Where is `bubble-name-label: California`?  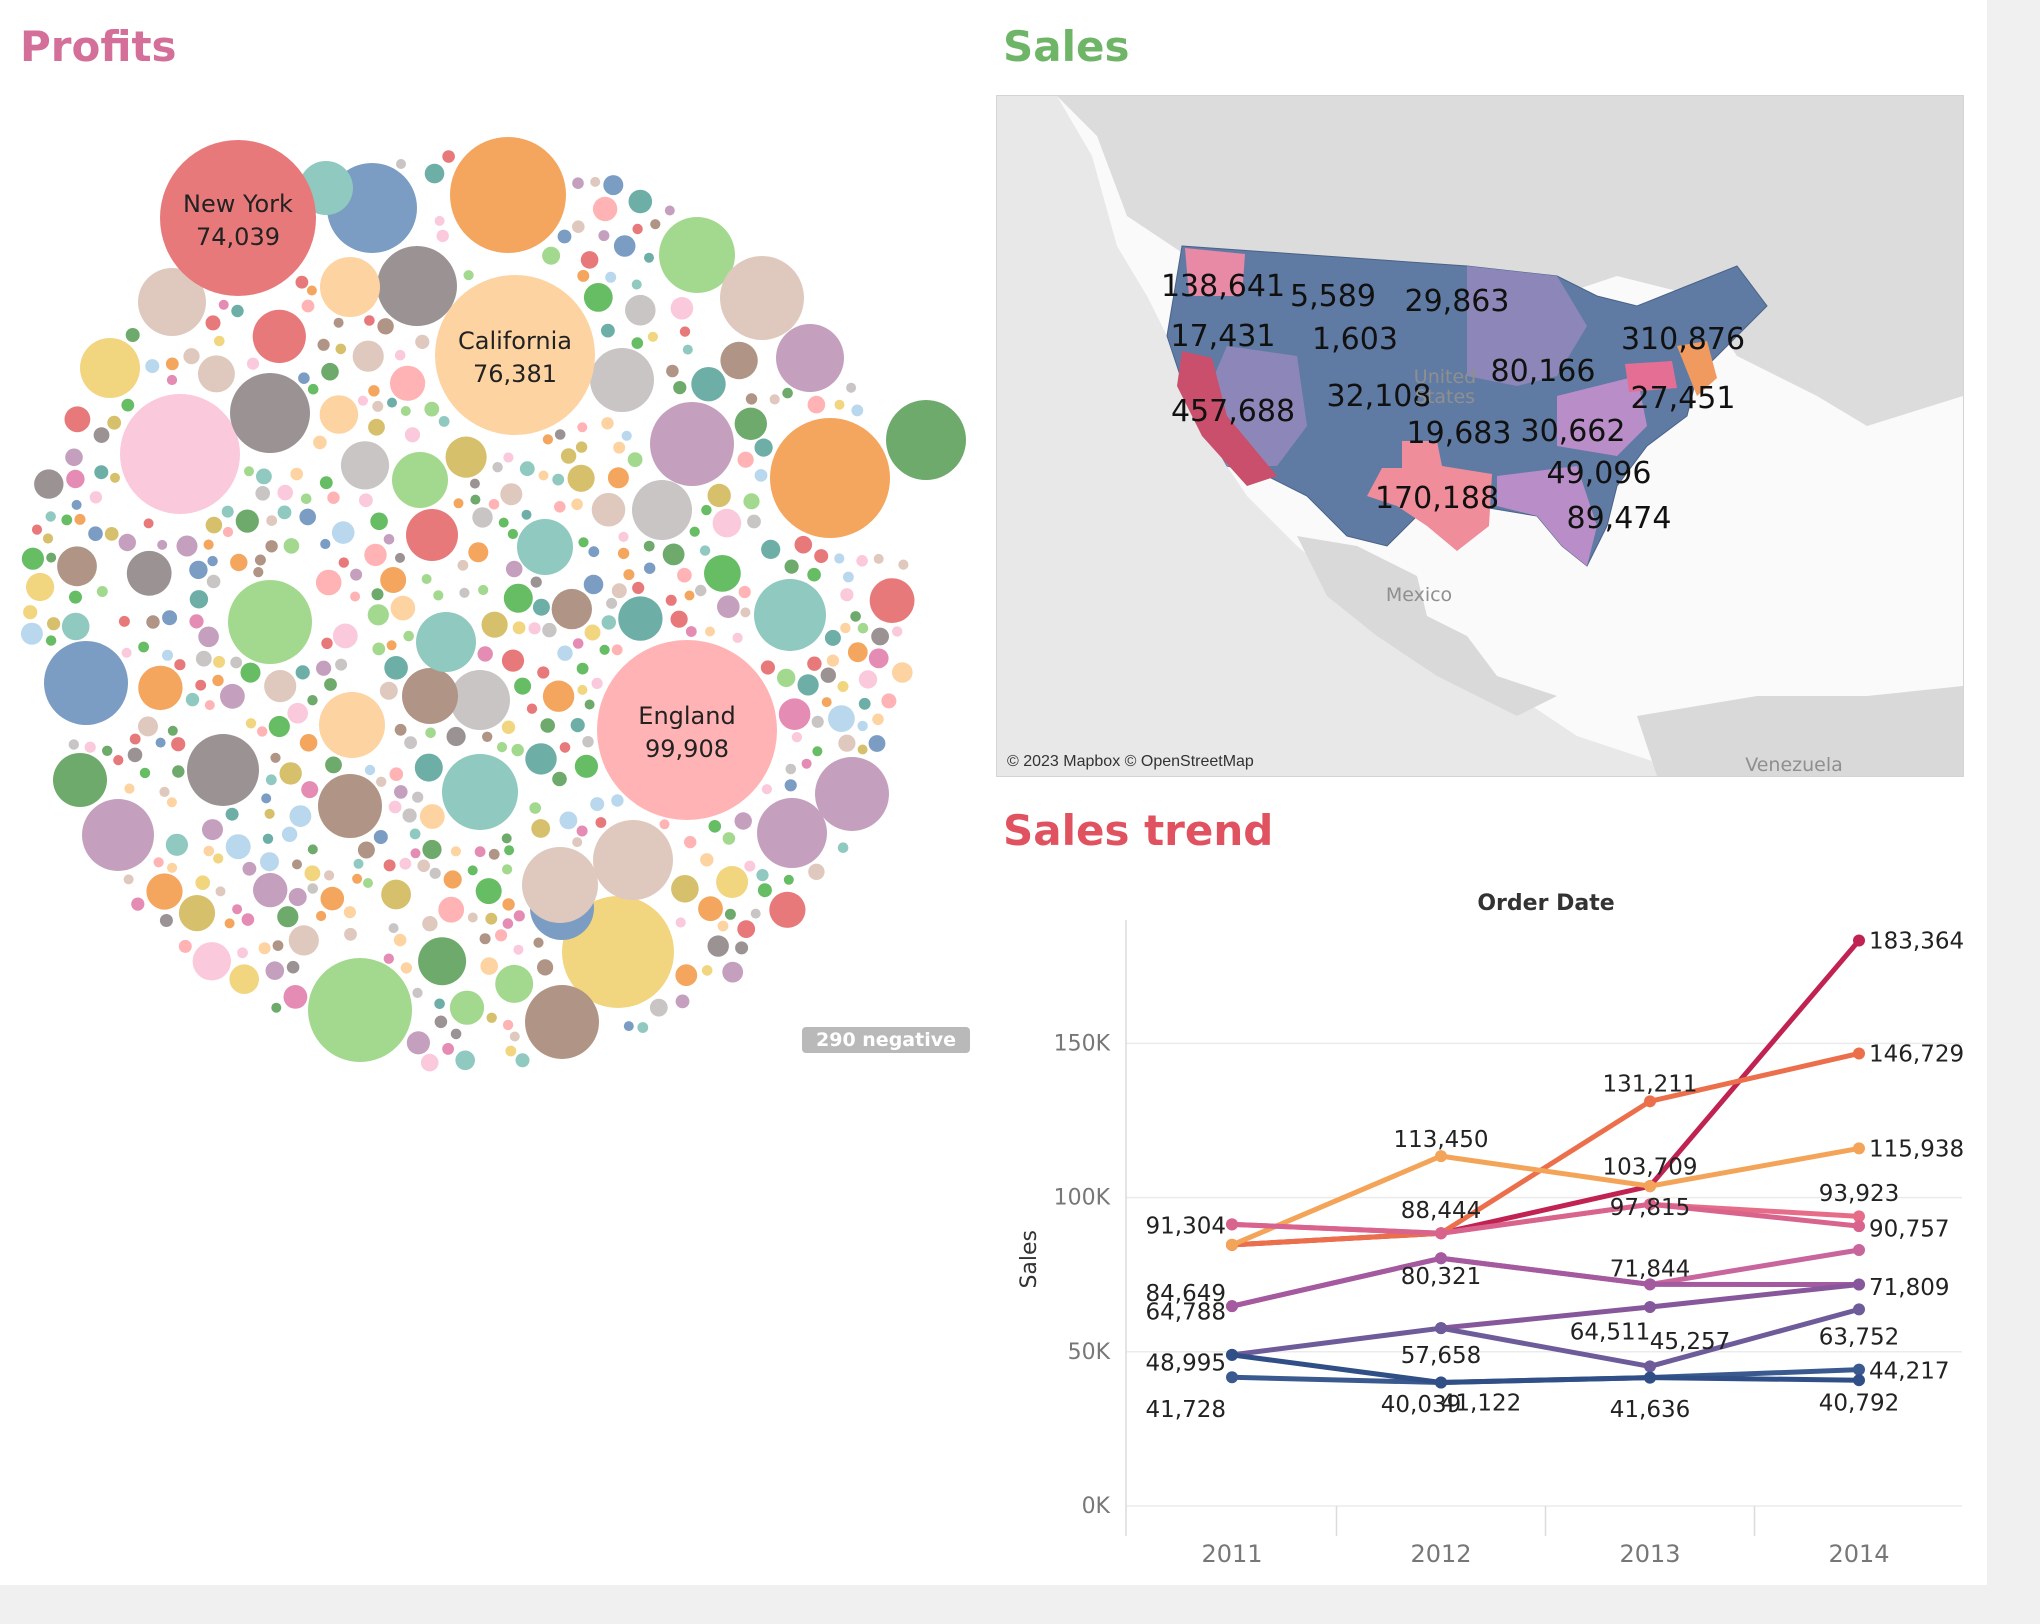
bubble-name-label: California is located at coordinates (515, 341).